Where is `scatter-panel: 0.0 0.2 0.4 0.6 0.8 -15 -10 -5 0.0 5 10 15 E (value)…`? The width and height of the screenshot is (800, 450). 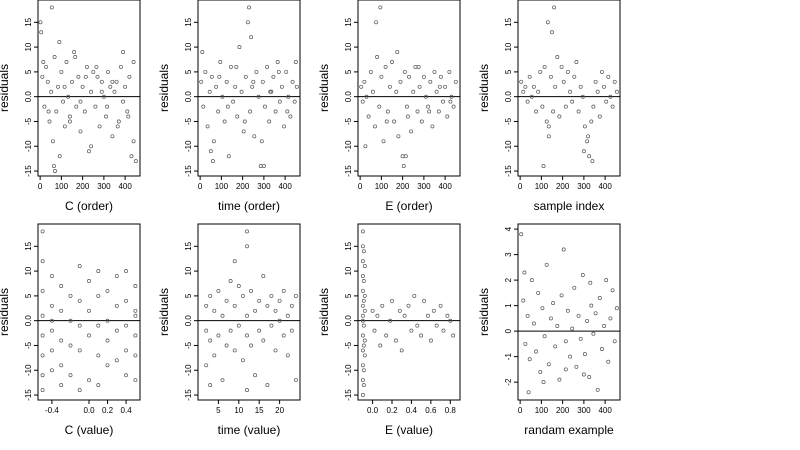 scatter-panel: 0.0 0.2 0.4 0.6 0.8 -15 -10 -5 0.0 5 10 15 E (value)… is located at coordinates (389, 330).